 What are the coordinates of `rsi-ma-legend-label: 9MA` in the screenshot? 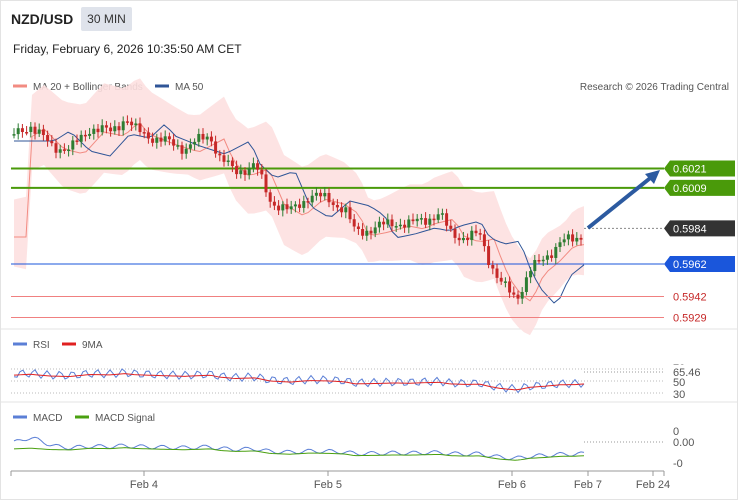 It's located at (92, 345).